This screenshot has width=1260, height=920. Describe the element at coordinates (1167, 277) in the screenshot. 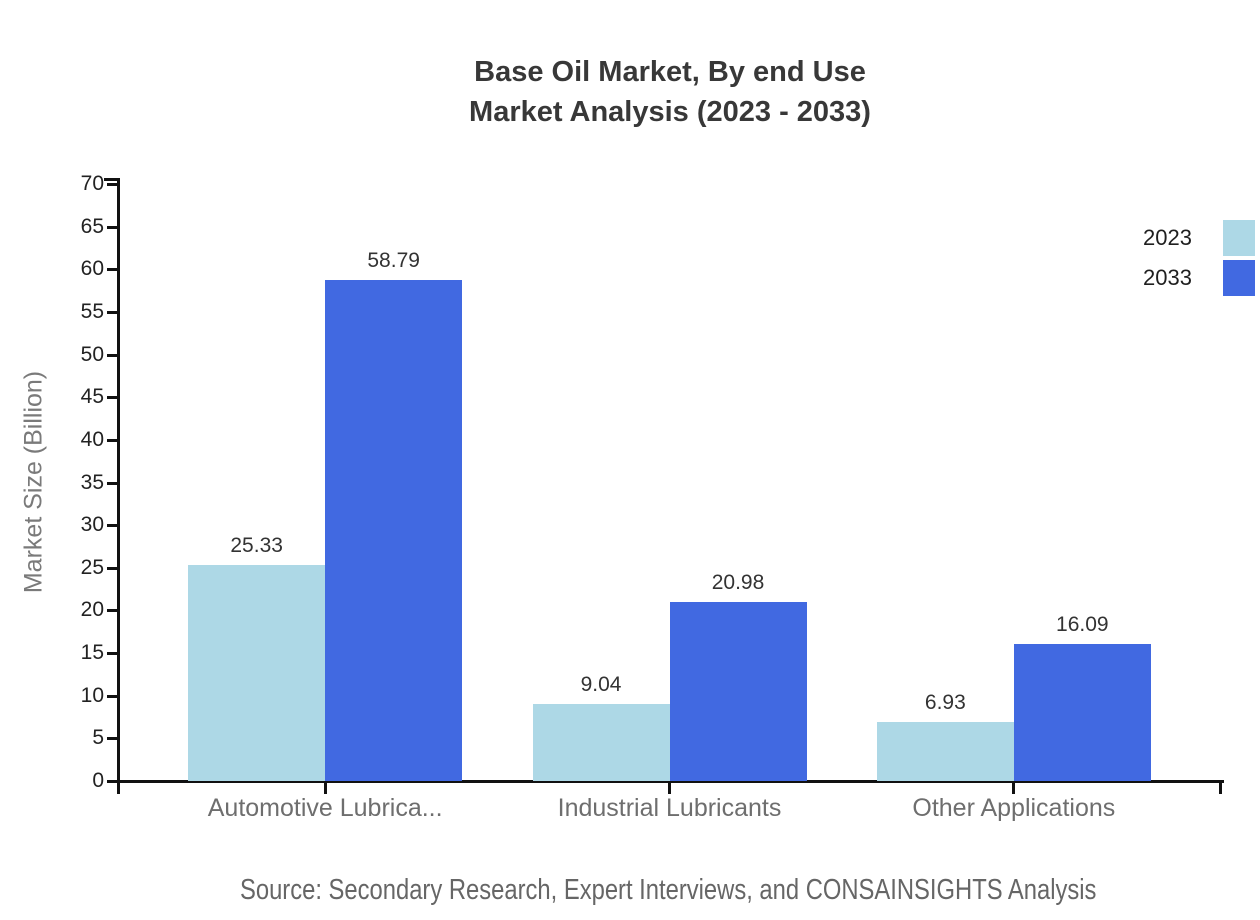

I see `legend-label: 2033` at that location.